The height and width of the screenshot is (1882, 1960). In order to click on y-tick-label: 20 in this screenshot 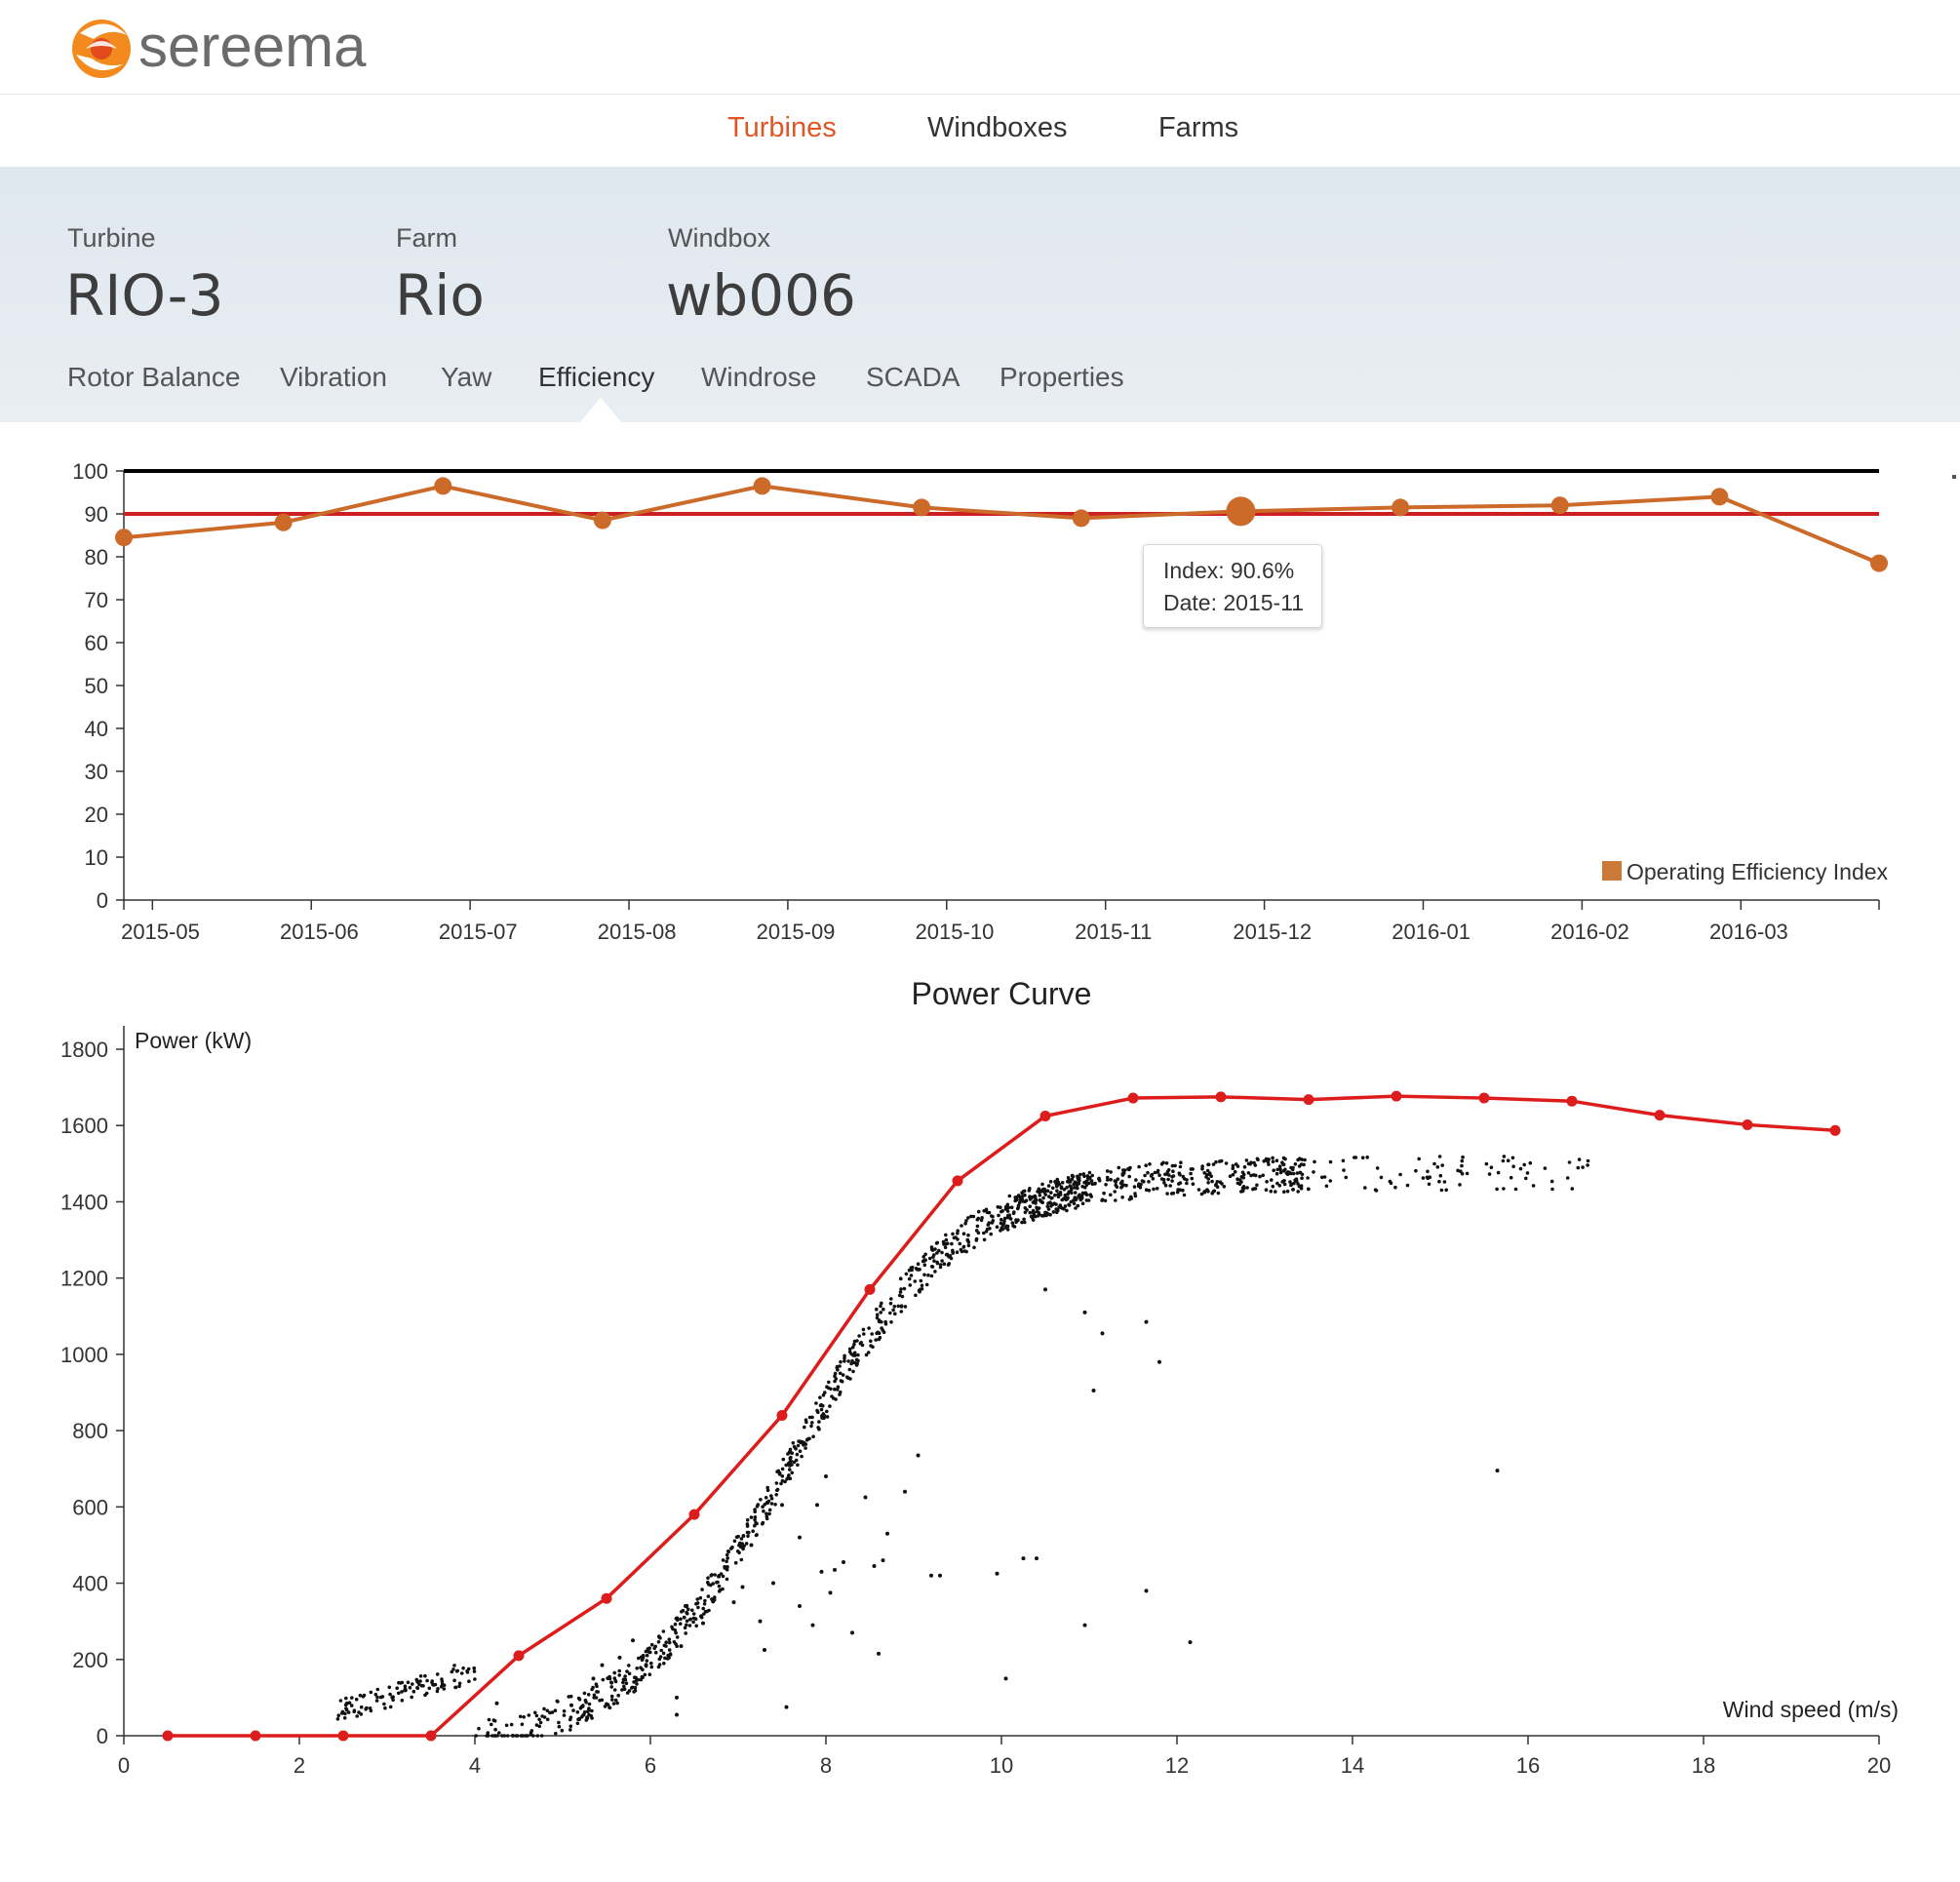, I will do `click(96, 815)`.